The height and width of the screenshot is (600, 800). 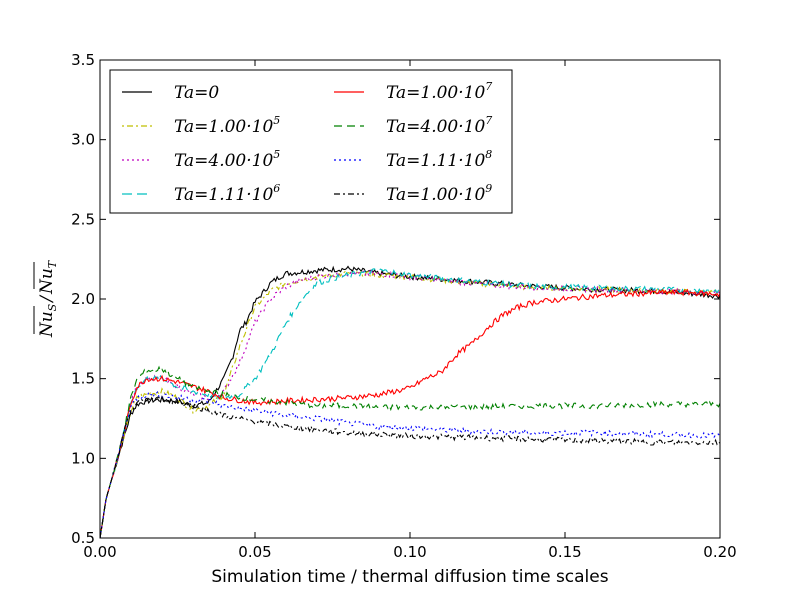 I want to click on legend-label: Ta=1.00·107, so click(x=439, y=91).